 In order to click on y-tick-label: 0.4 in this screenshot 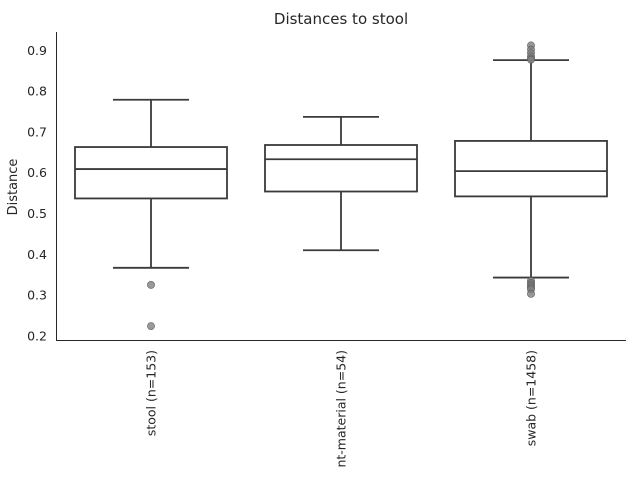, I will do `click(37, 254)`.